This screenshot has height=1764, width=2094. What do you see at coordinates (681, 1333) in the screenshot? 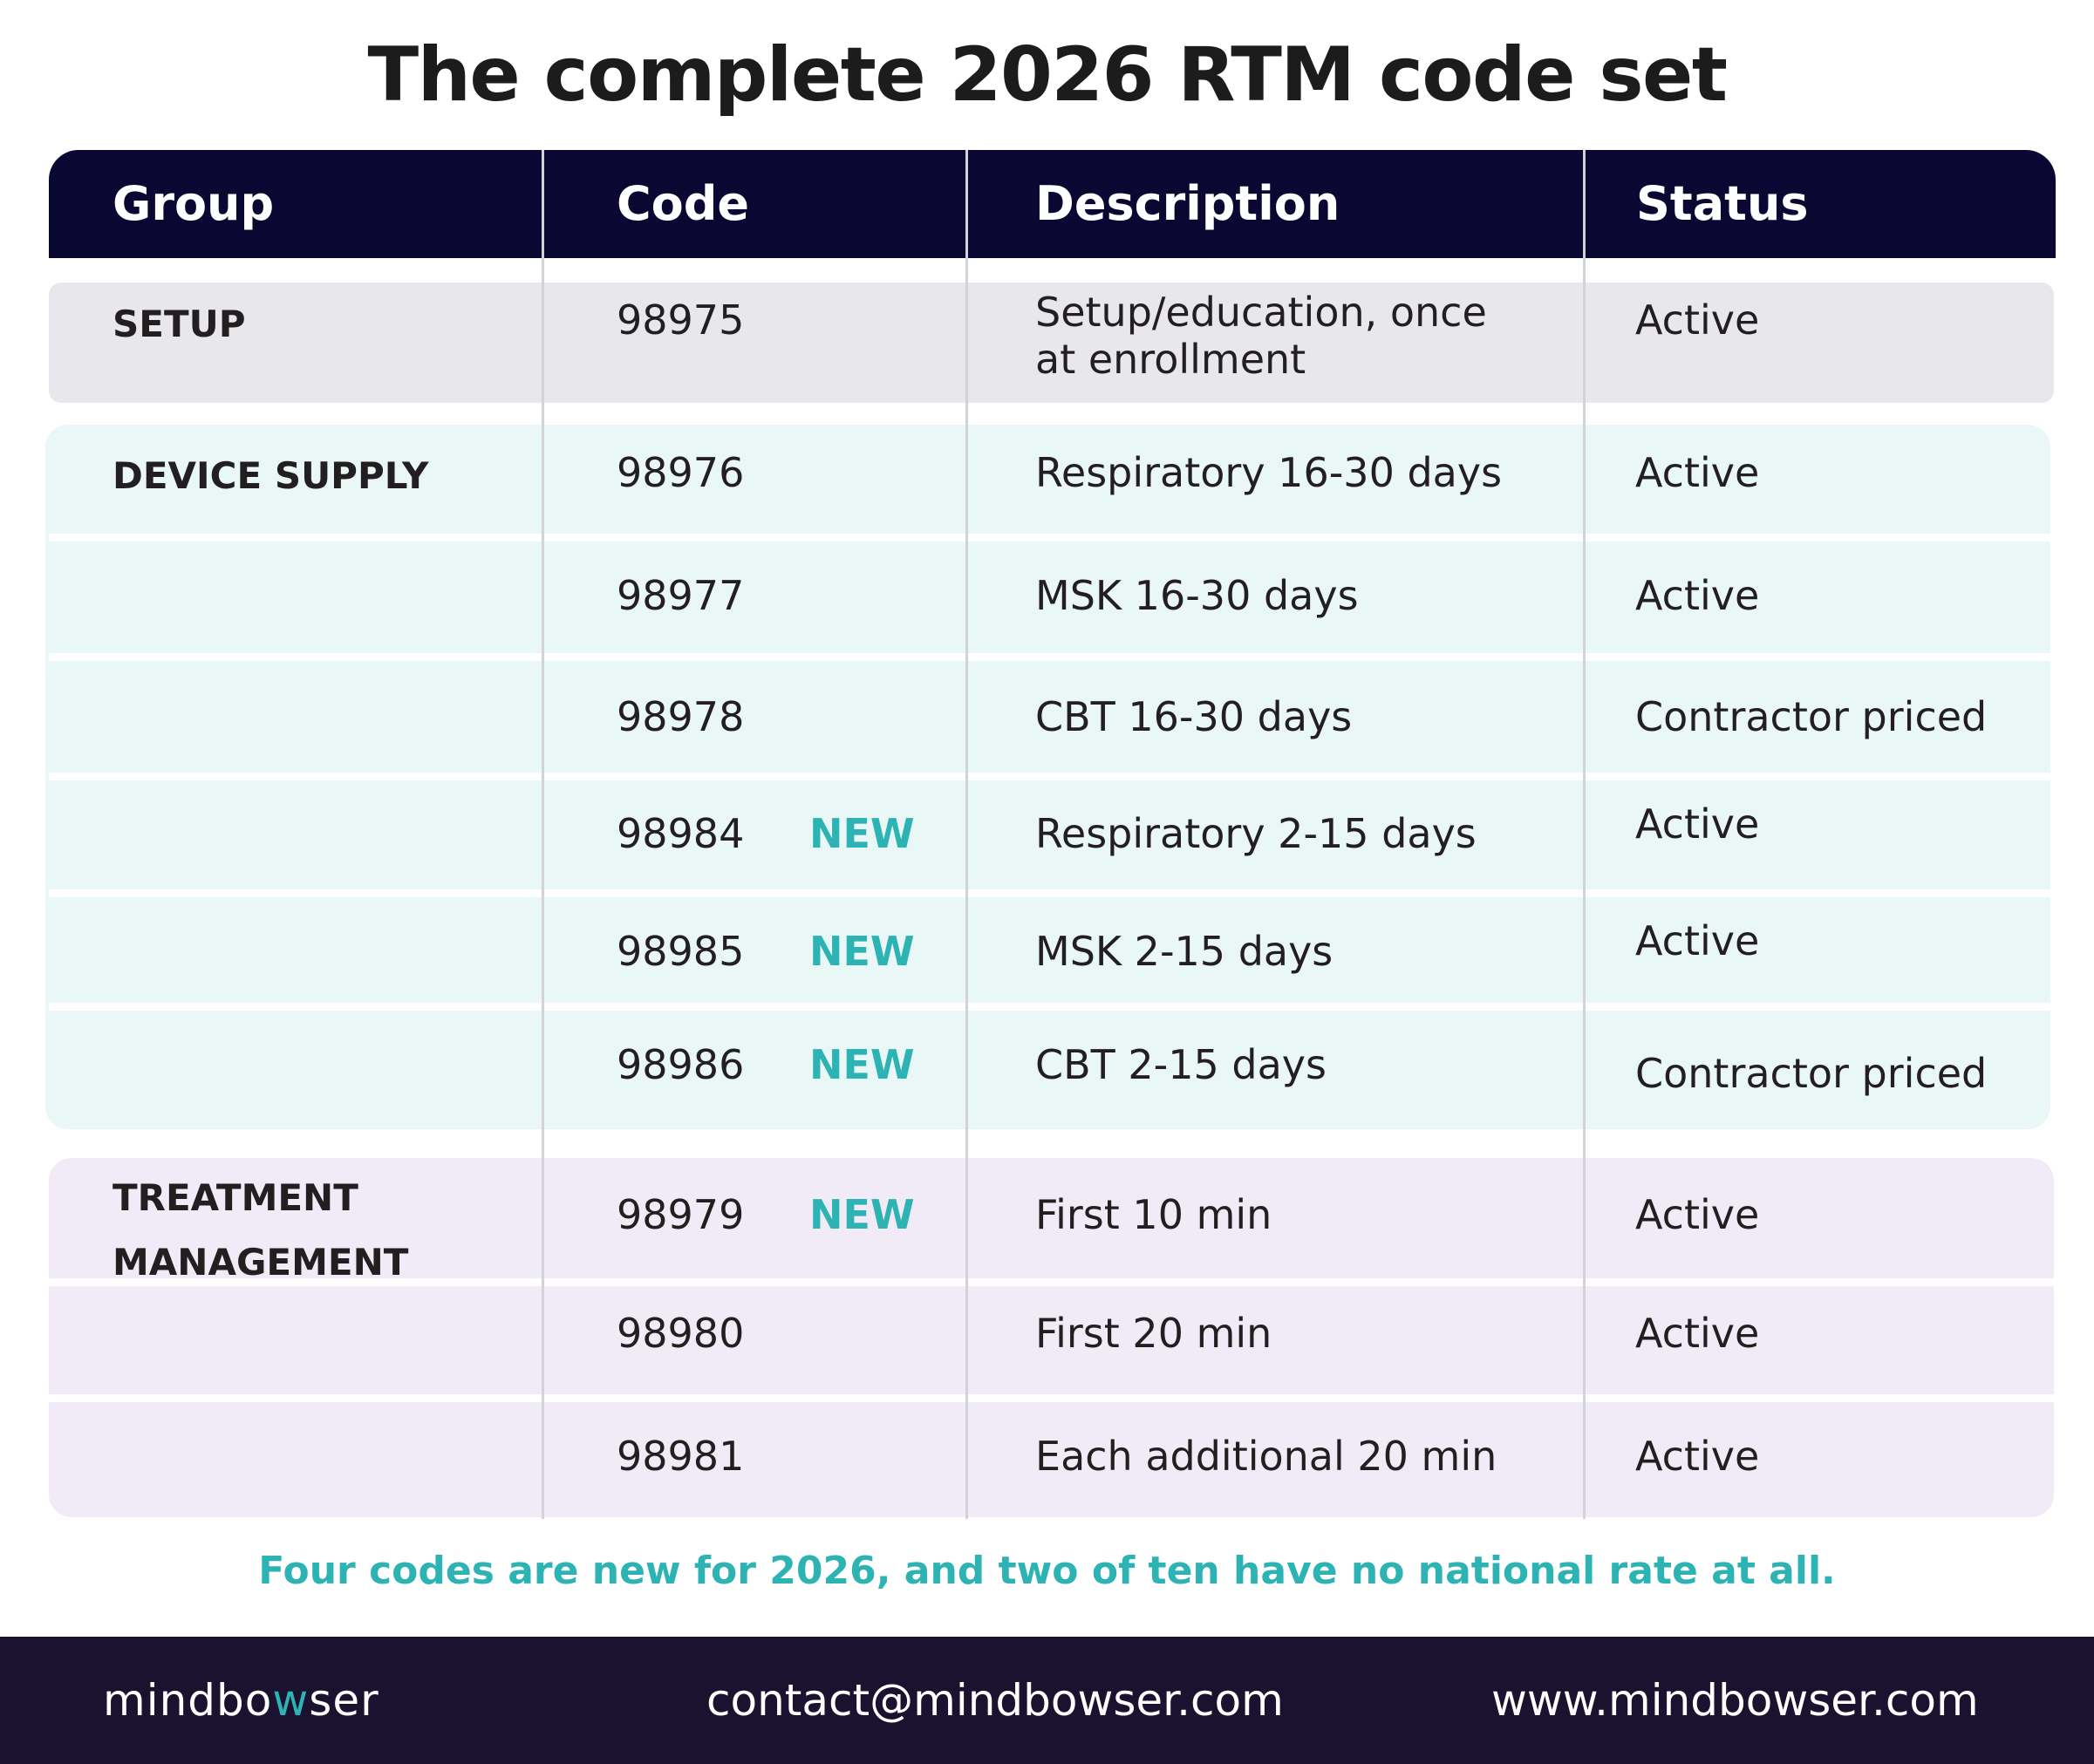
I see `code-cell: 98980` at bounding box center [681, 1333].